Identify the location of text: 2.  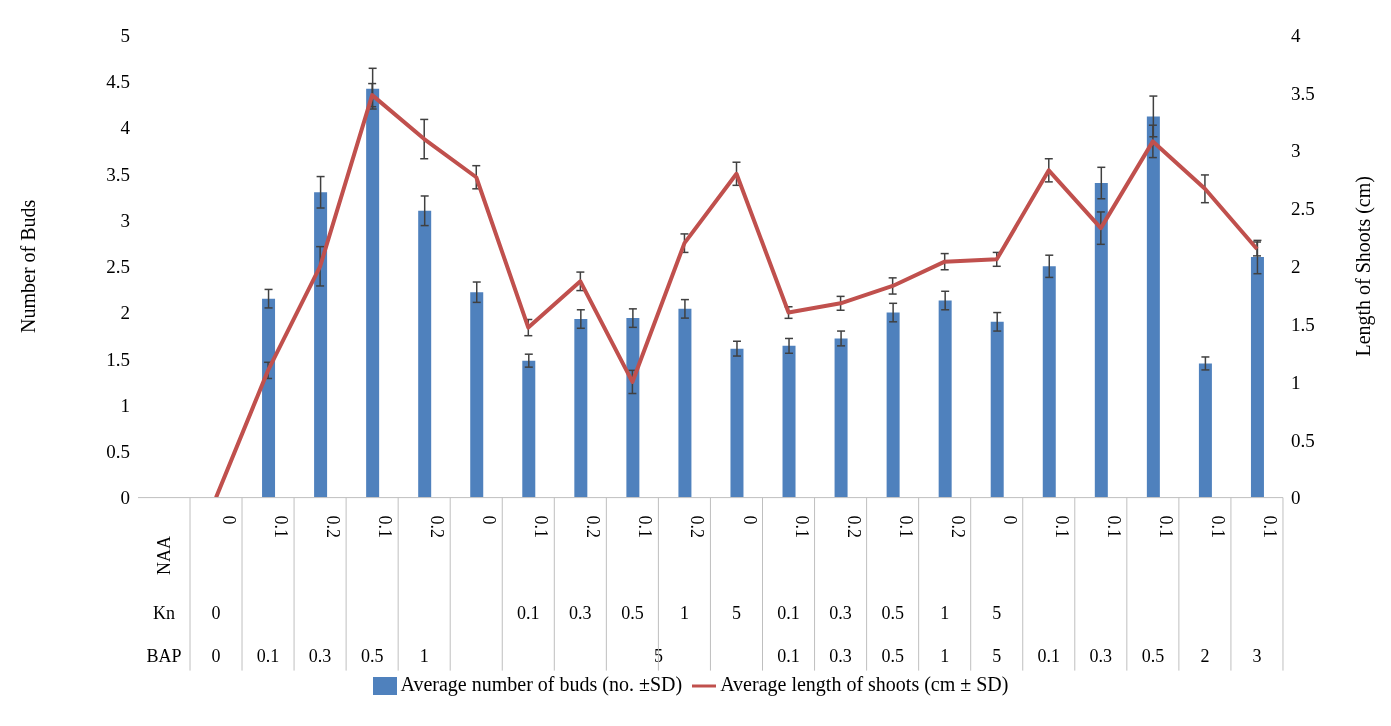
(1205, 655).